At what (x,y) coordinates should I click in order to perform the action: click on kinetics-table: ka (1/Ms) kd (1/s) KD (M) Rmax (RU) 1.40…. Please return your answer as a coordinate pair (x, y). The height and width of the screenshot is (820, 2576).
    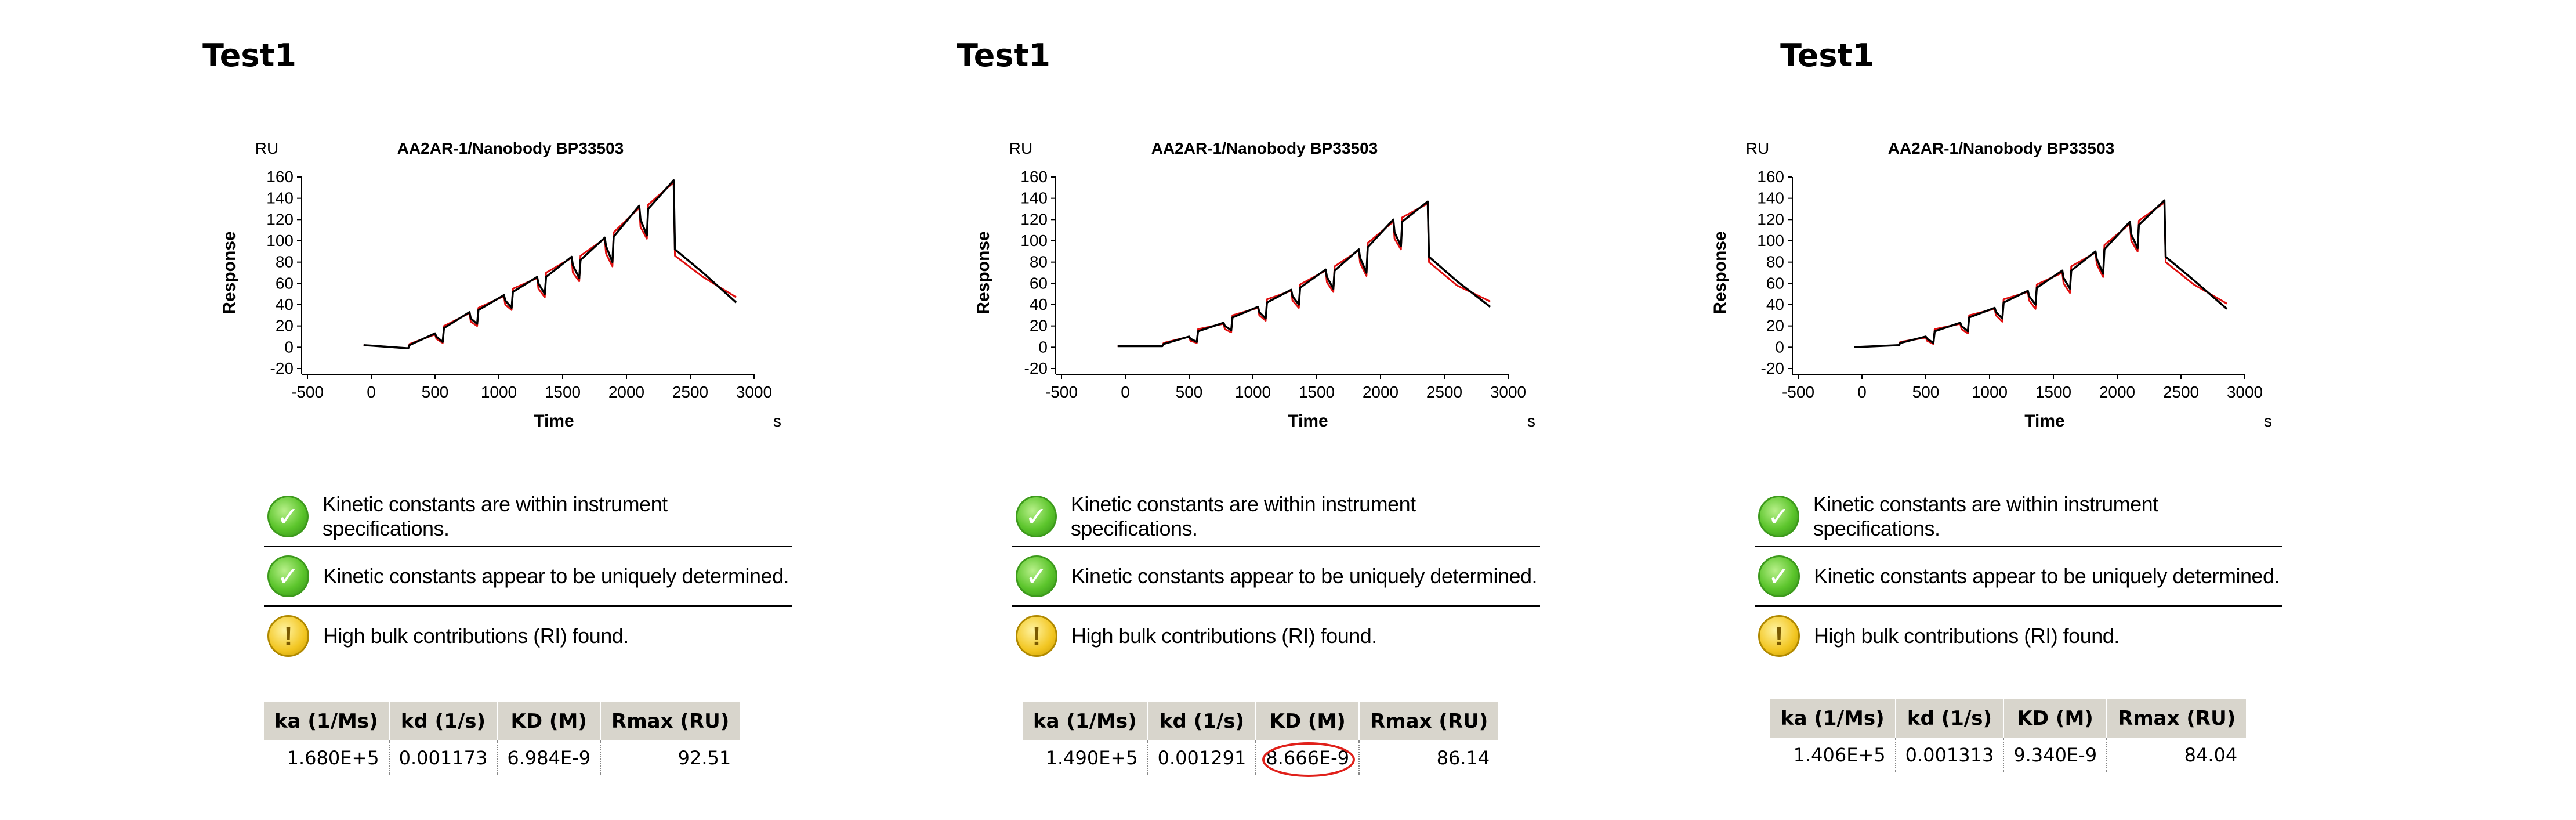
    Looking at the image, I should click on (2009, 735).